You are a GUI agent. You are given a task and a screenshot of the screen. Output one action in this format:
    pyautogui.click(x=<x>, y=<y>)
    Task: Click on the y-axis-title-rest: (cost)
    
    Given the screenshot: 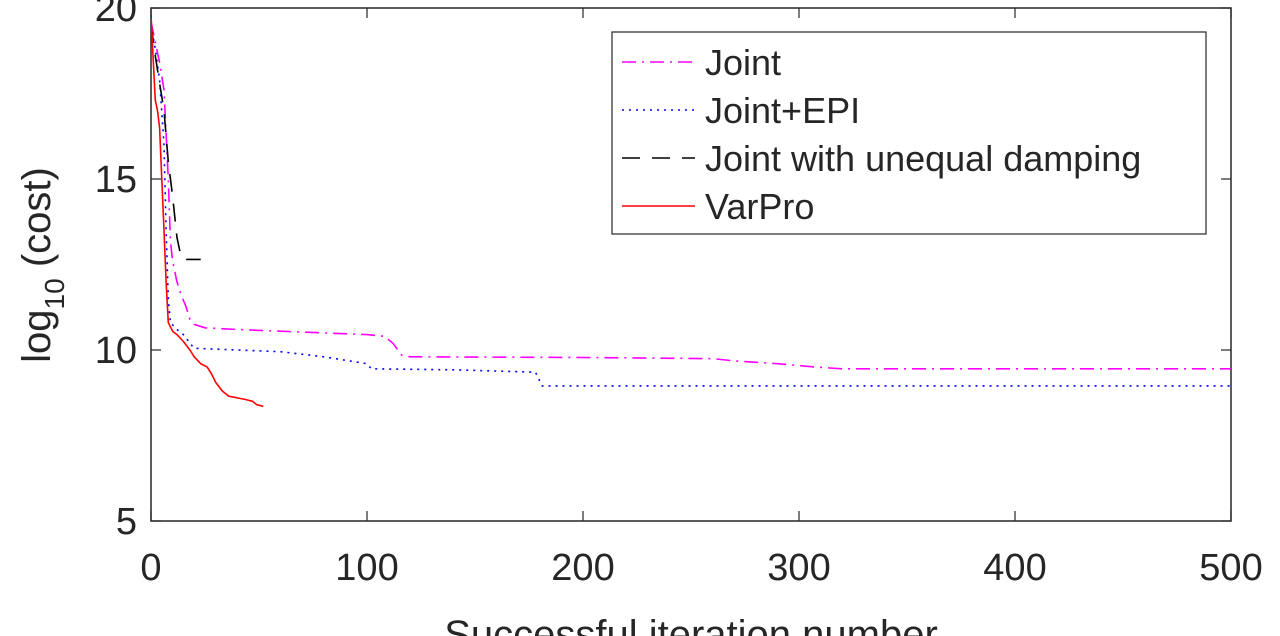 What is the action you would take?
    pyautogui.click(x=37, y=222)
    